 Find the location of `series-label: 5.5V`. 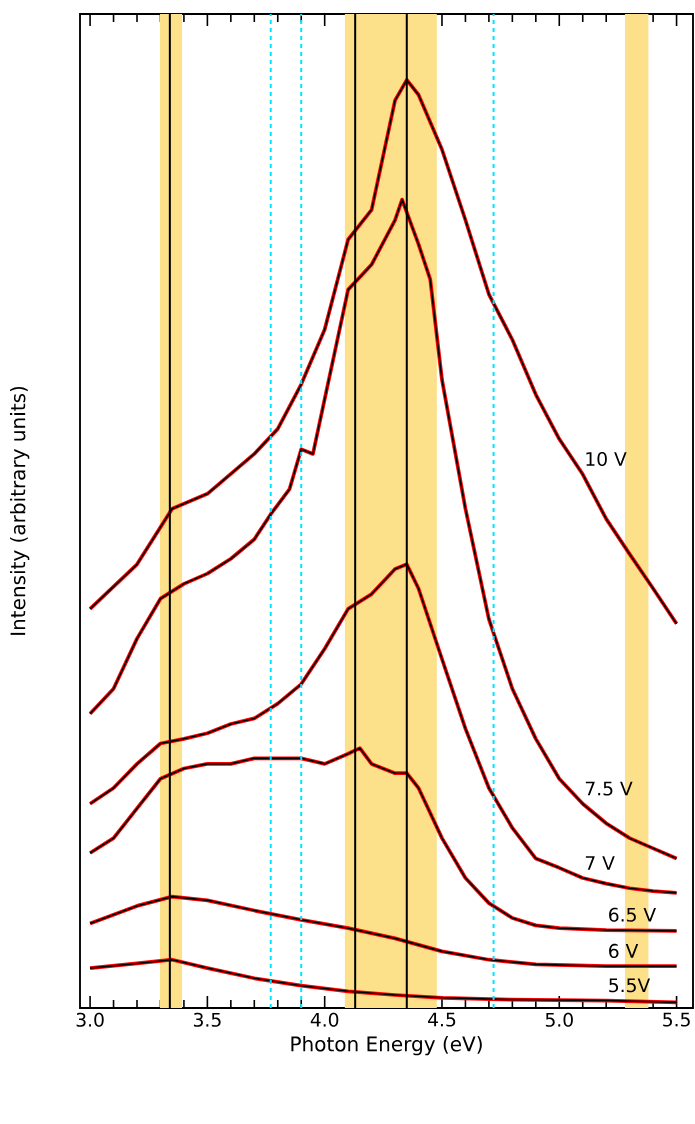

series-label: 5.5V is located at coordinates (630, 985).